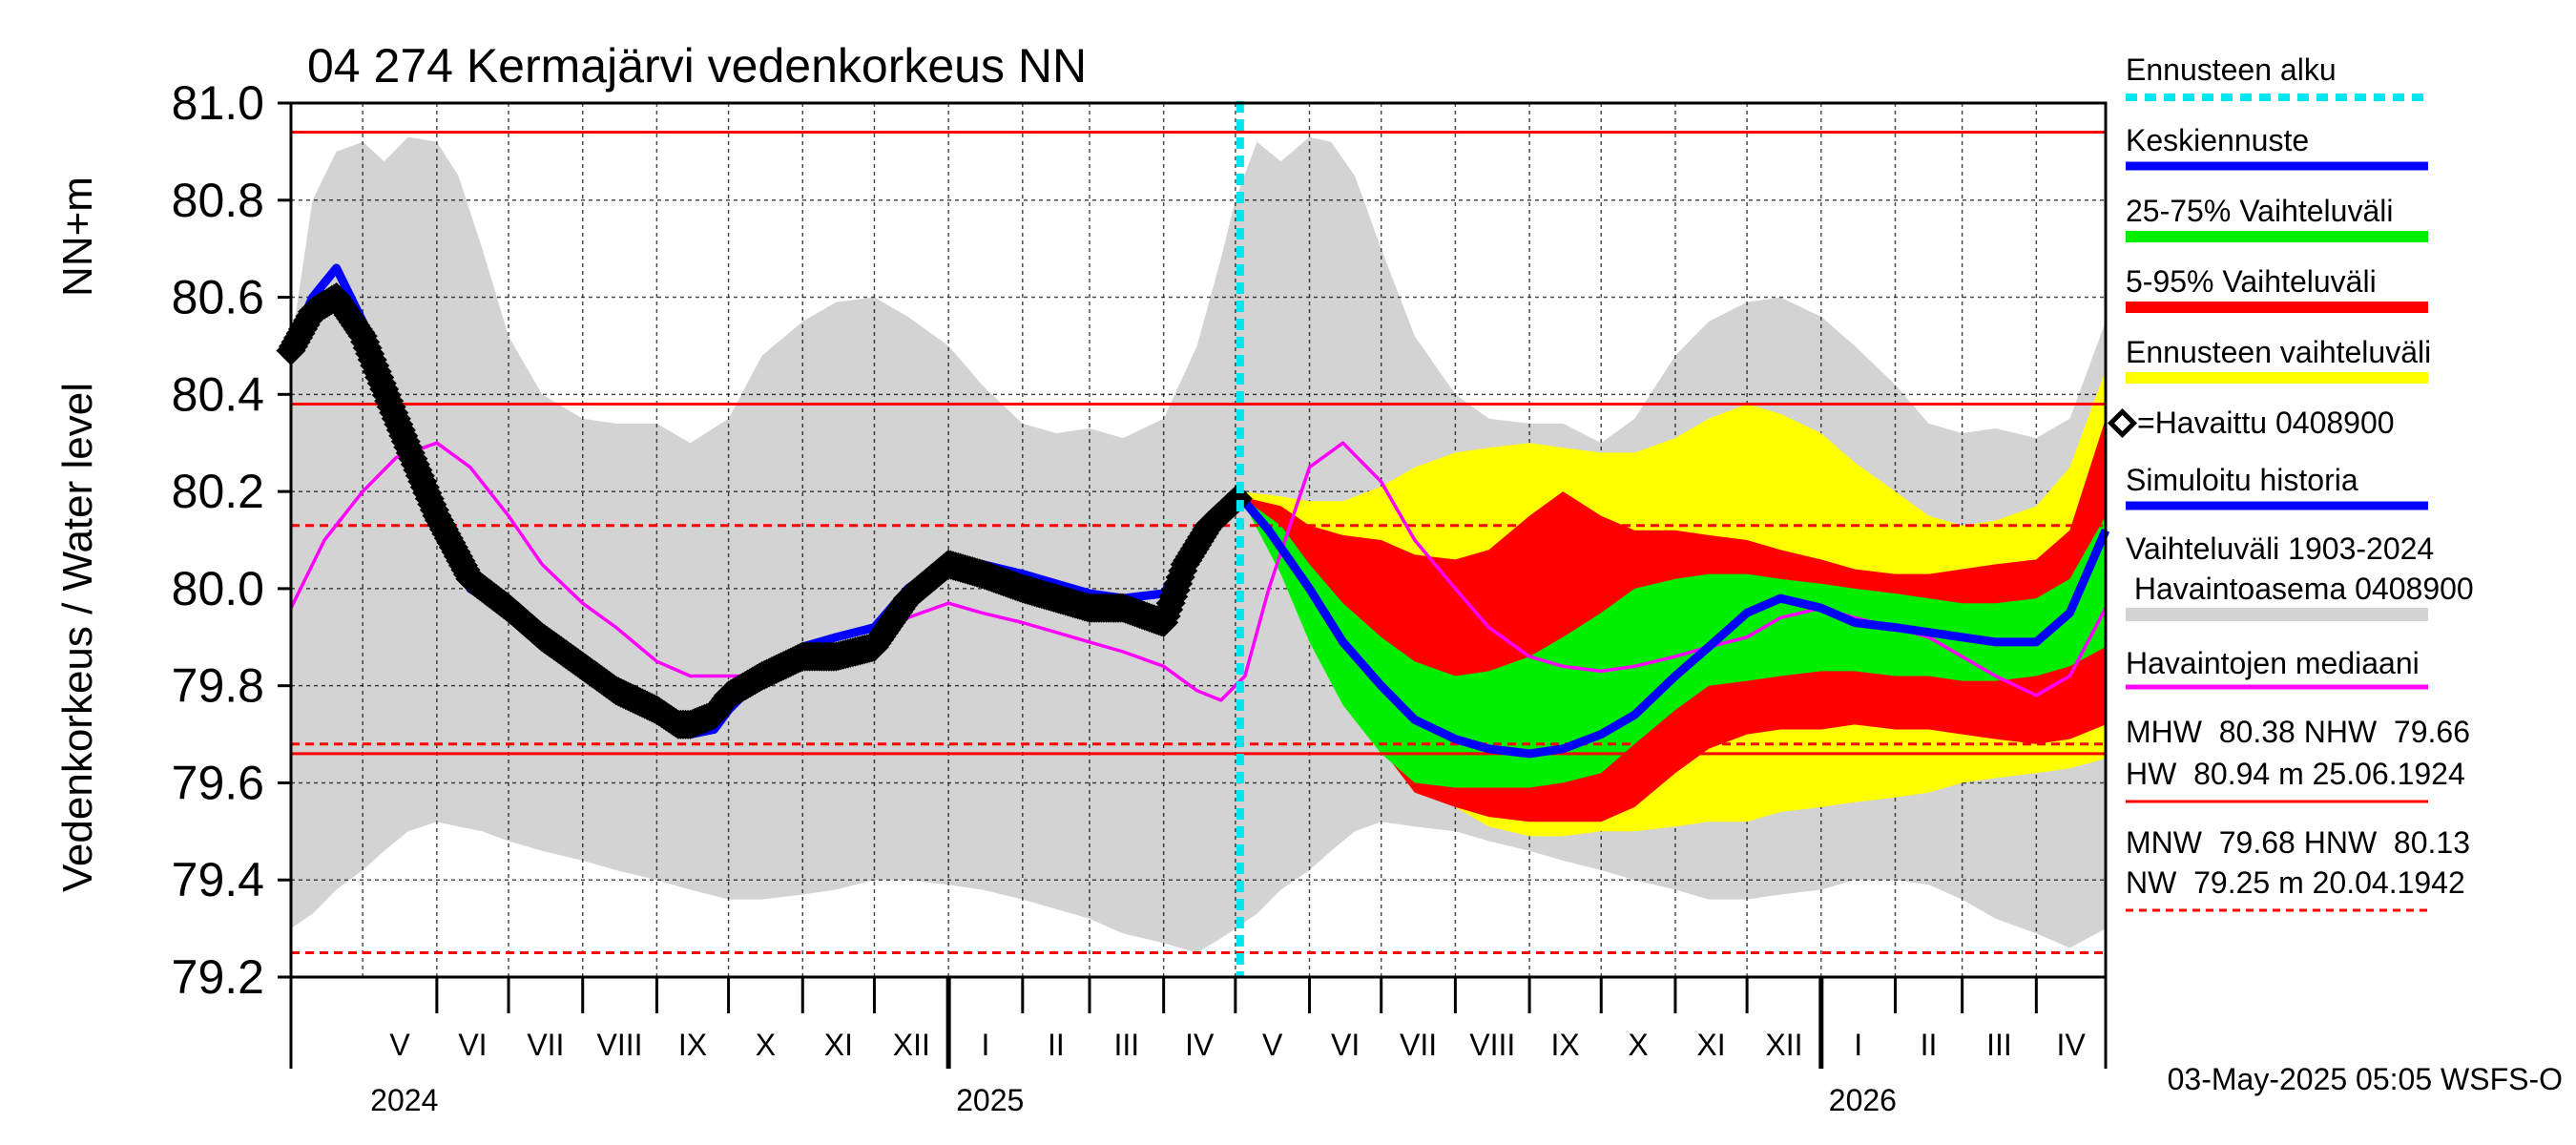 This screenshot has height=1145, width=2576. I want to click on y-tick-label: 80.4, so click(218, 394).